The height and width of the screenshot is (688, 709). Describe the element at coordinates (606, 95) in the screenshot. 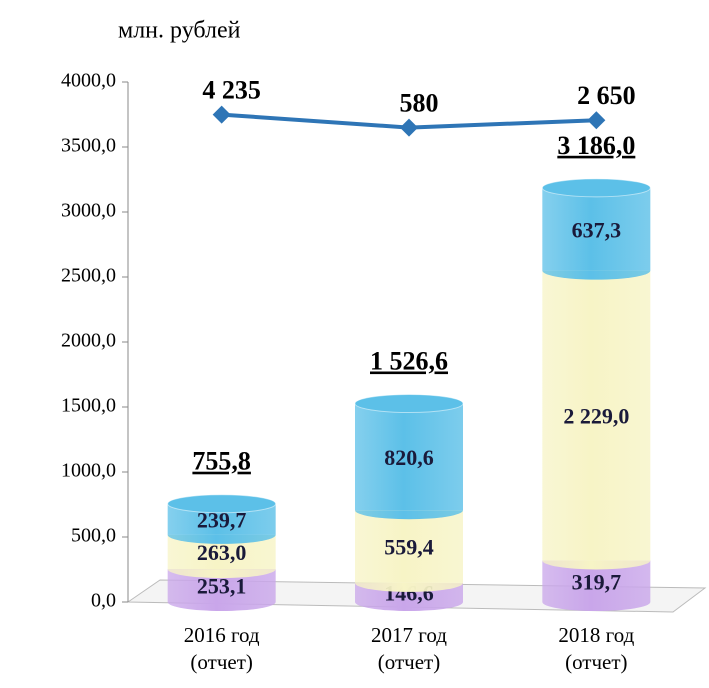

I see `line-value-label: 2 650` at that location.